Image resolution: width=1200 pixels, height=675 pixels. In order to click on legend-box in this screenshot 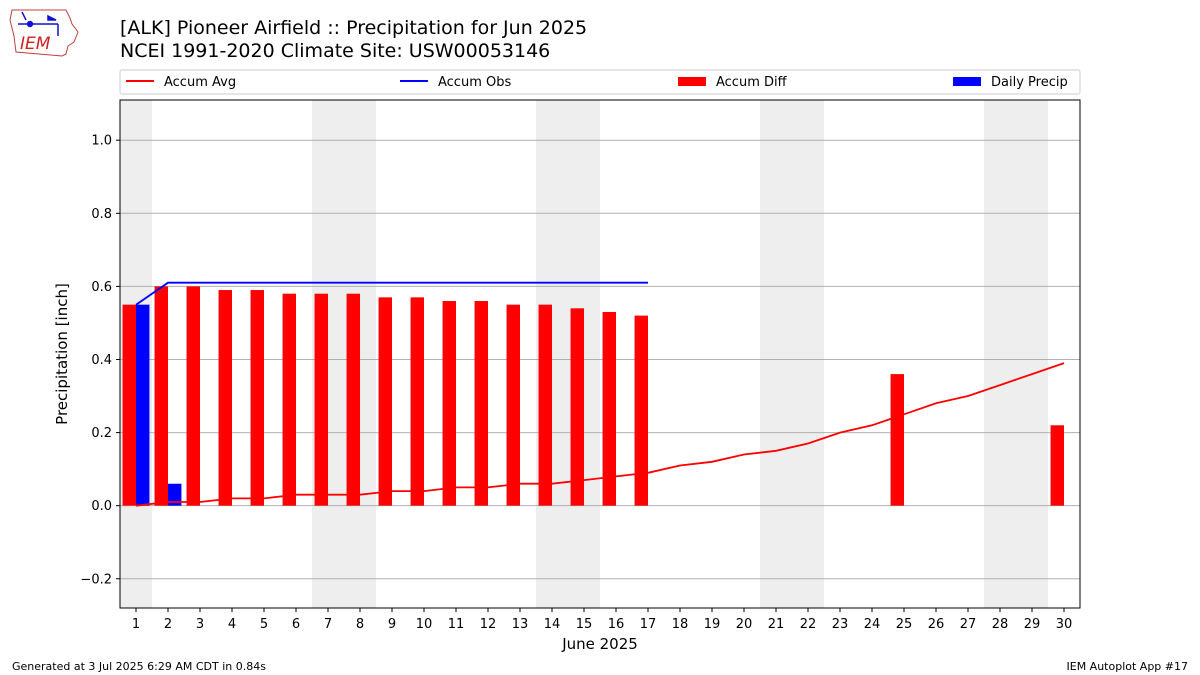, I will do `click(600, 82)`.